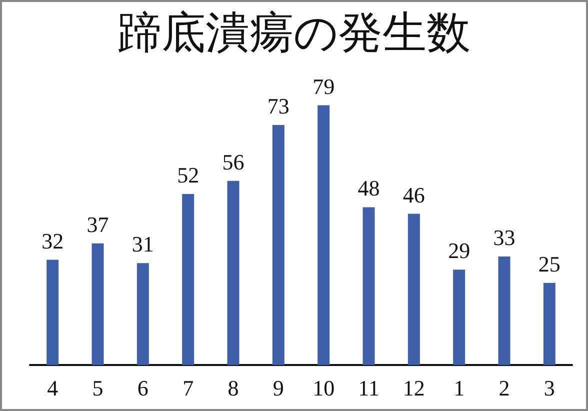 Image resolution: width=588 pixels, height=411 pixels. What do you see at coordinates (233, 161) in the screenshot?
I see `data-label: 56` at bounding box center [233, 161].